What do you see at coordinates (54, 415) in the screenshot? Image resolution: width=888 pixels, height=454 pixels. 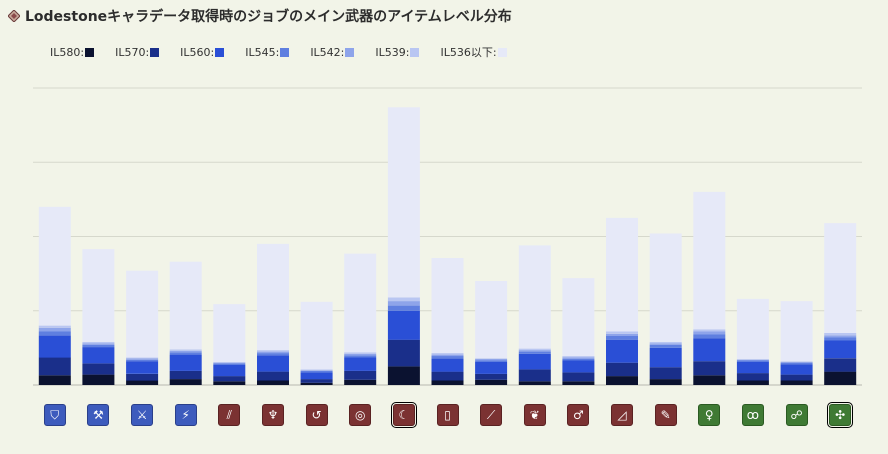 I see `shield-sword-icon: ⛉` at bounding box center [54, 415].